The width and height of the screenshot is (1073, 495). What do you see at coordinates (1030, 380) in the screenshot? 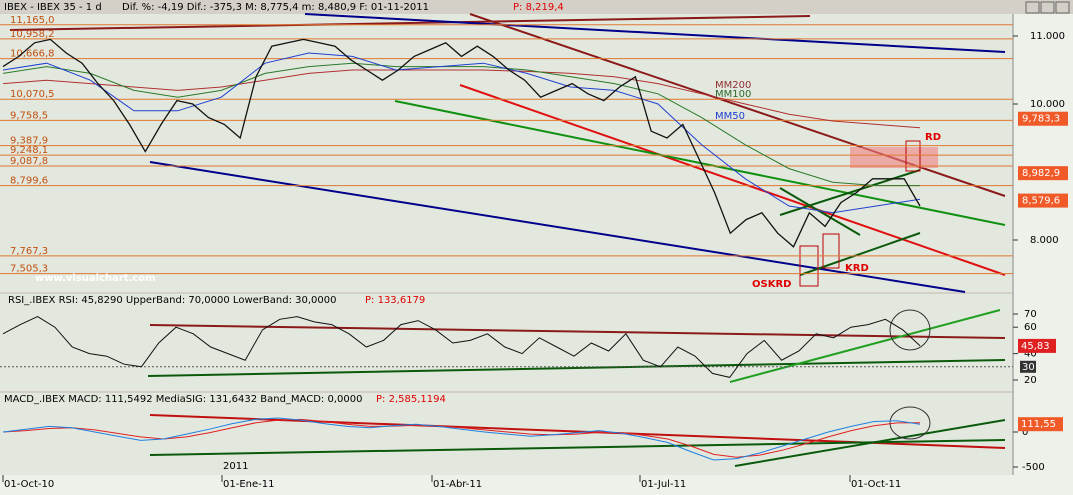
I see `tick-label: 20` at bounding box center [1030, 380].